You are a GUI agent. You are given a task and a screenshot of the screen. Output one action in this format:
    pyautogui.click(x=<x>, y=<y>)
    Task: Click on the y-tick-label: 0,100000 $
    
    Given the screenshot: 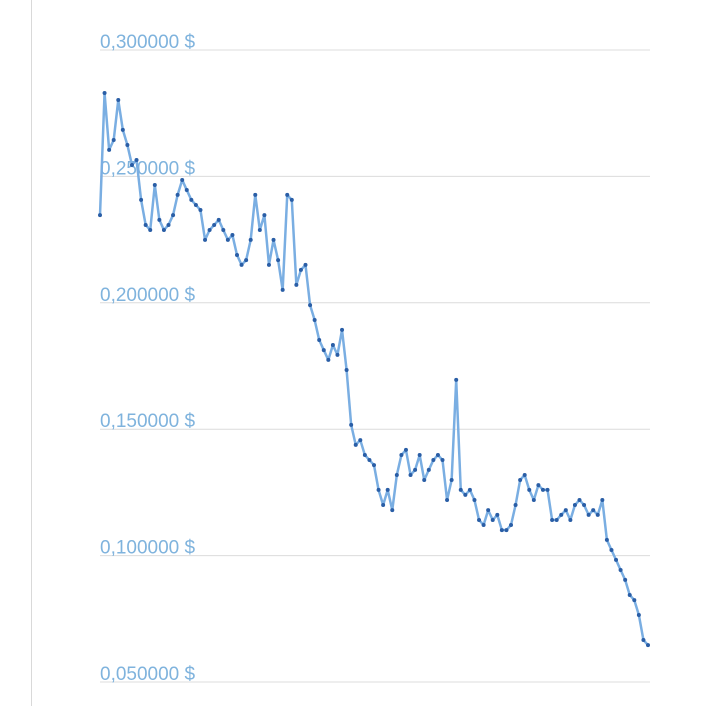 What is the action you would take?
    pyautogui.click(x=148, y=548)
    